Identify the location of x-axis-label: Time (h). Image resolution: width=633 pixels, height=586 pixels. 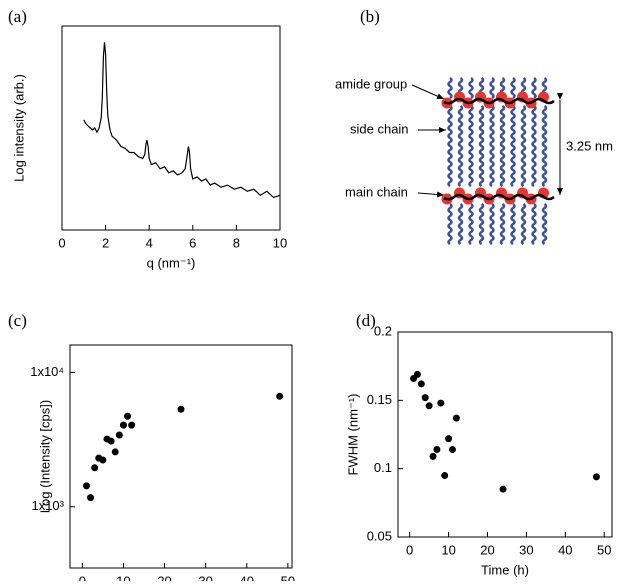
(505, 569).